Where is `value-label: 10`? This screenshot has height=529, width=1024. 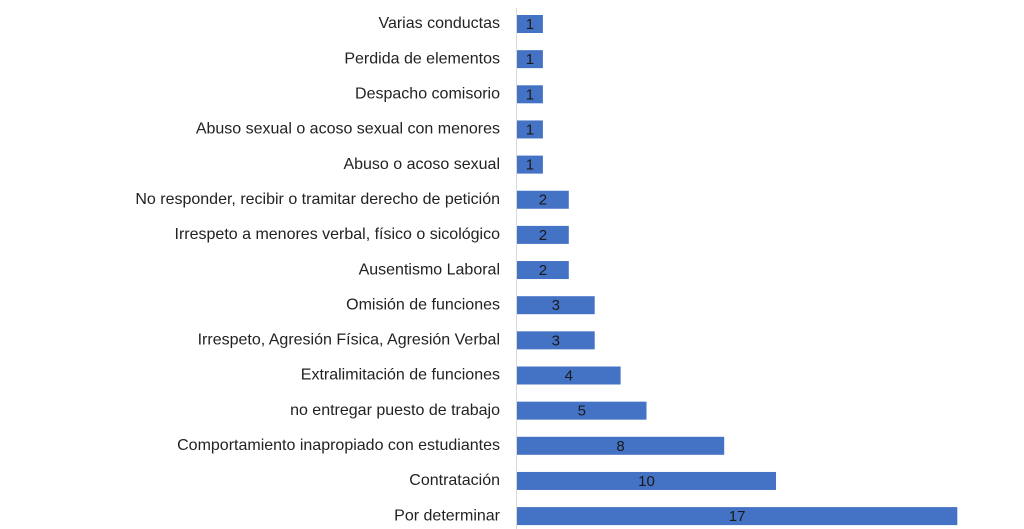
value-label: 10 is located at coordinates (646, 481).